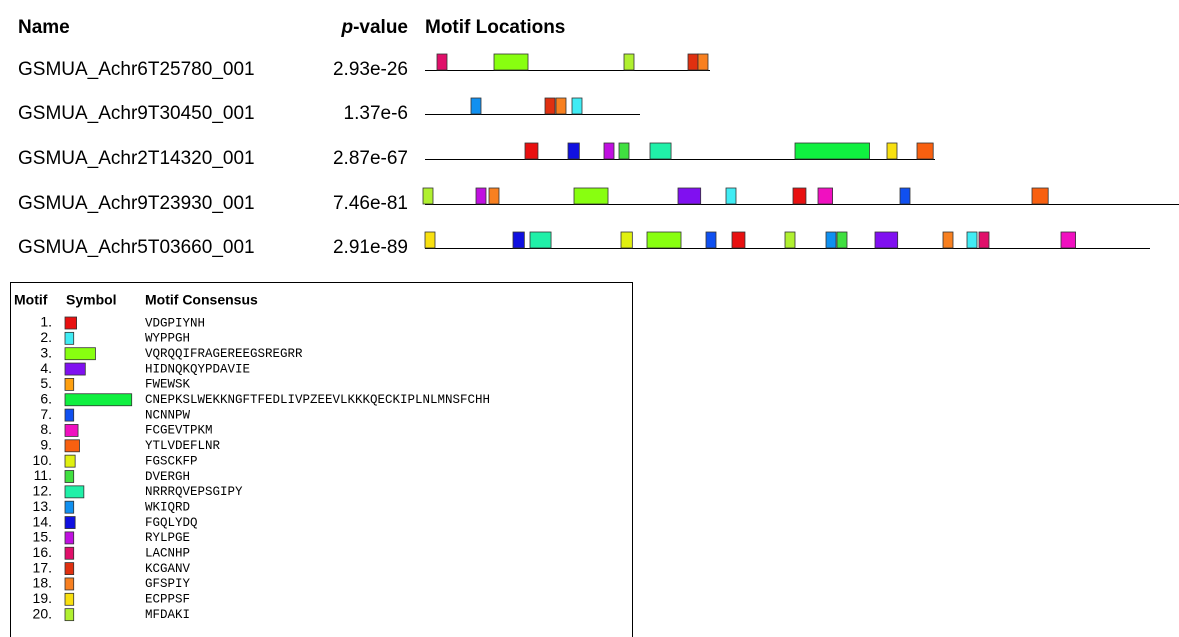 The height and width of the screenshot is (637, 1179). I want to click on motif-number: 7., so click(46, 414).